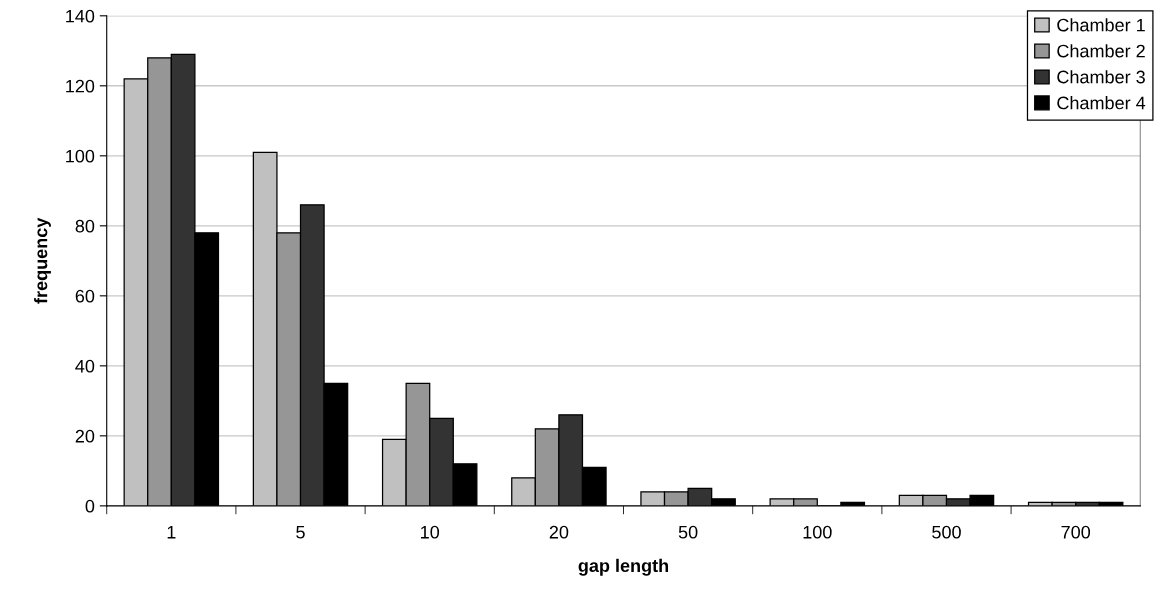  What do you see at coordinates (300, 532) in the screenshot?
I see `x-tick-label: 5` at bounding box center [300, 532].